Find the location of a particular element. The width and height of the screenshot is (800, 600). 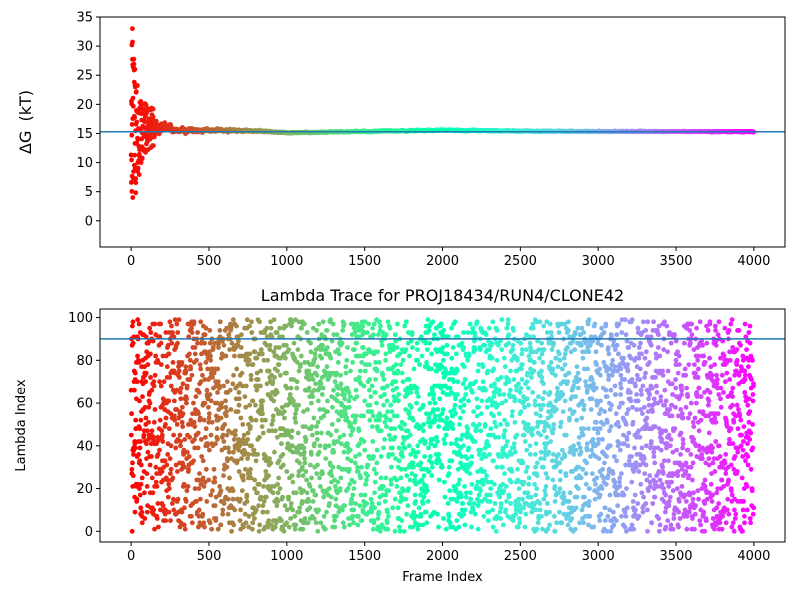

x-tick-label: 1000 is located at coordinates (286, 261).